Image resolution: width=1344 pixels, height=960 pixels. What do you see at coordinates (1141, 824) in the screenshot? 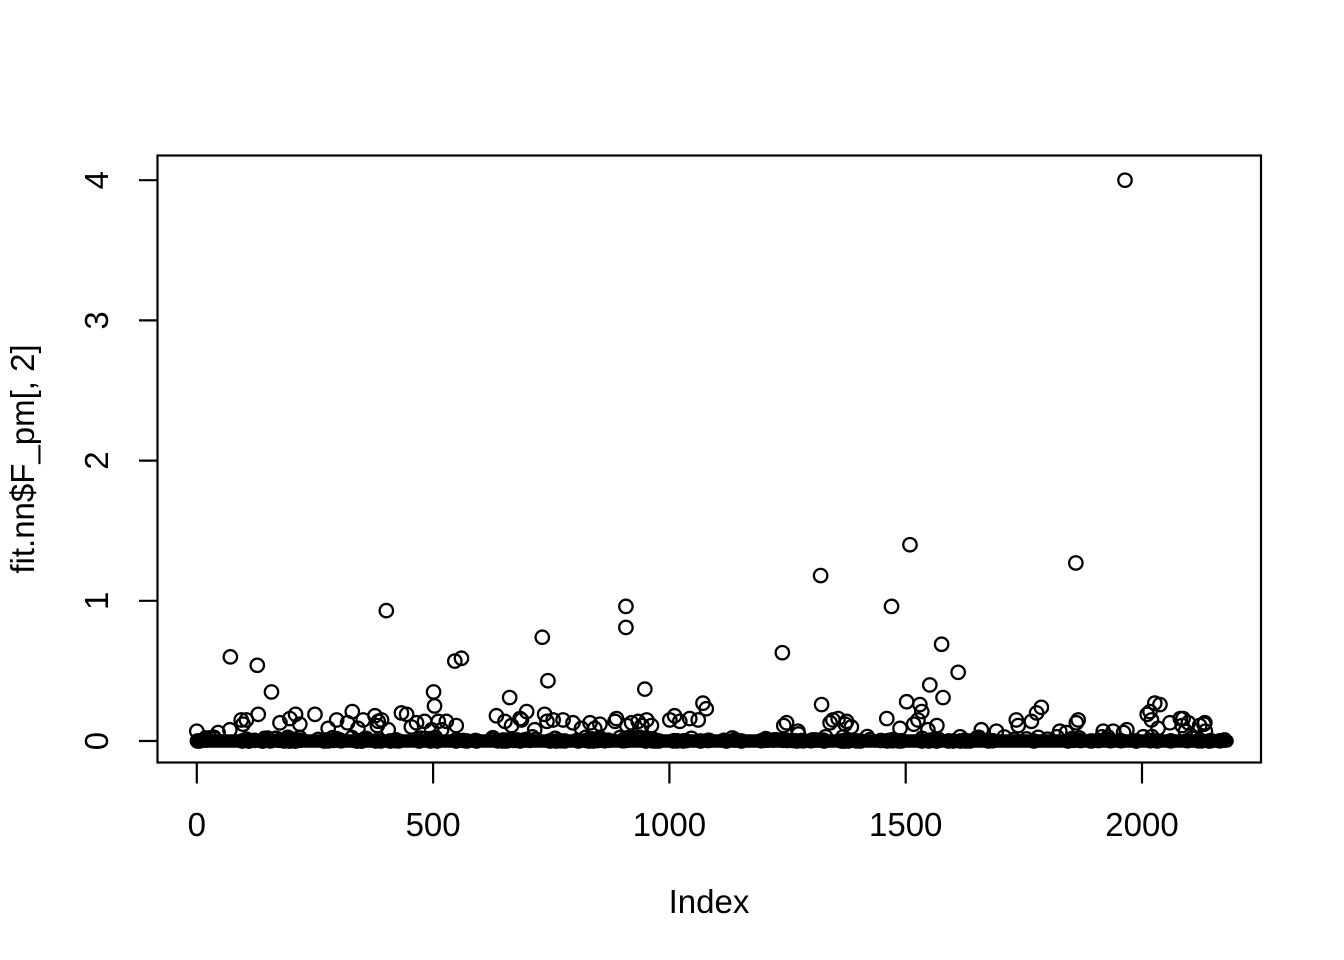
I see `x-tick-label: 2000` at bounding box center [1141, 824].